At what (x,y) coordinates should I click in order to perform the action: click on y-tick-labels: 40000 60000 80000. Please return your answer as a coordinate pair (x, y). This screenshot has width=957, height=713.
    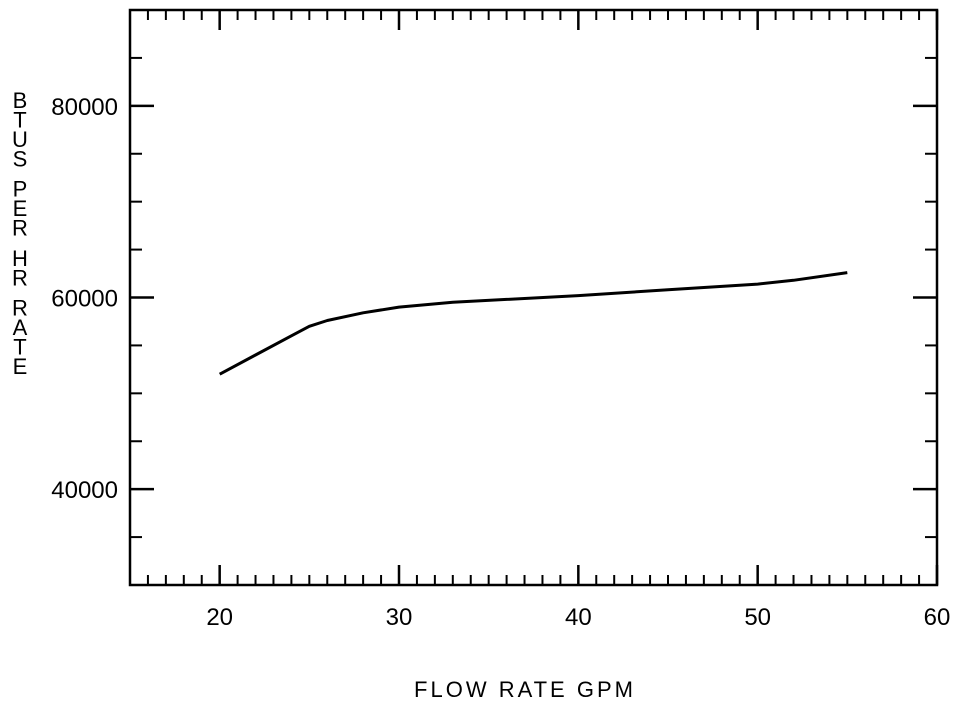
    Looking at the image, I should click on (84, 299).